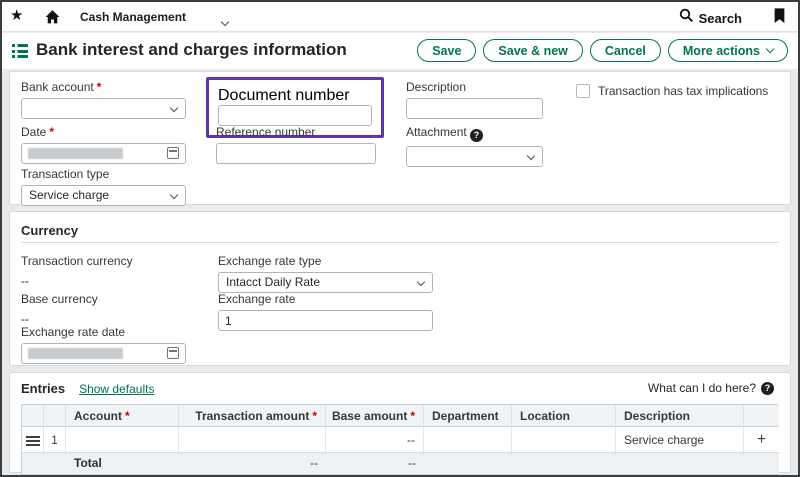 The image size is (800, 477). What do you see at coordinates (447, 50) in the screenshot?
I see `save-button: Save` at bounding box center [447, 50].